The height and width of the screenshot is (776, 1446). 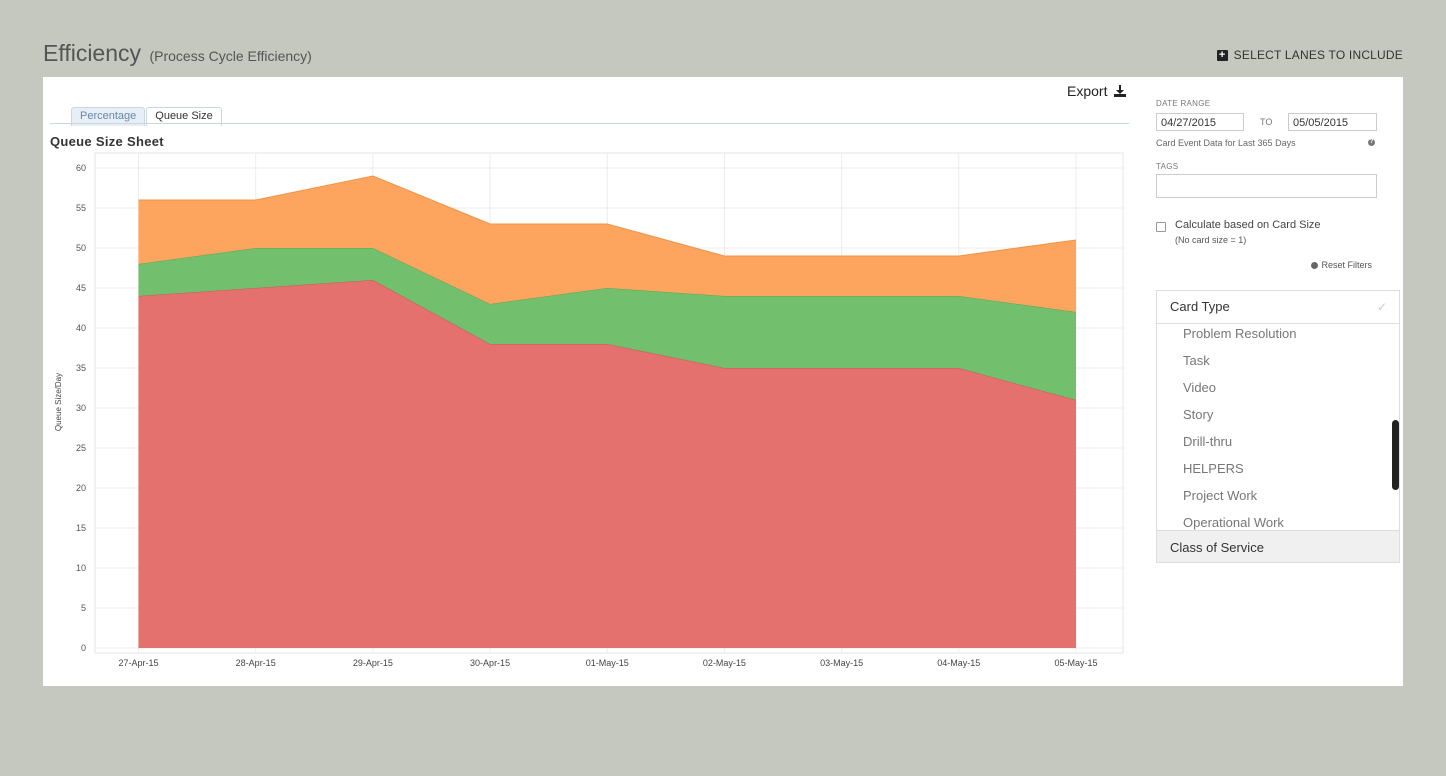 I want to click on x-tick-label: 05-May-15, so click(x=1075, y=663).